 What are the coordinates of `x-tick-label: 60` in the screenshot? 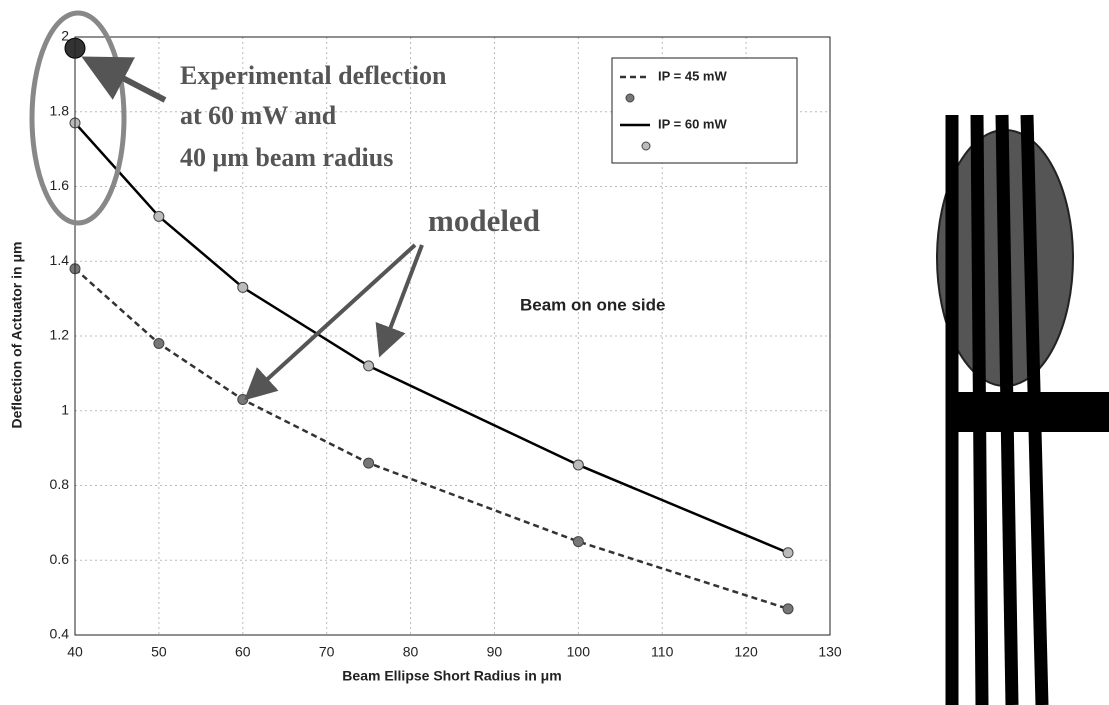 It's located at (243, 652).